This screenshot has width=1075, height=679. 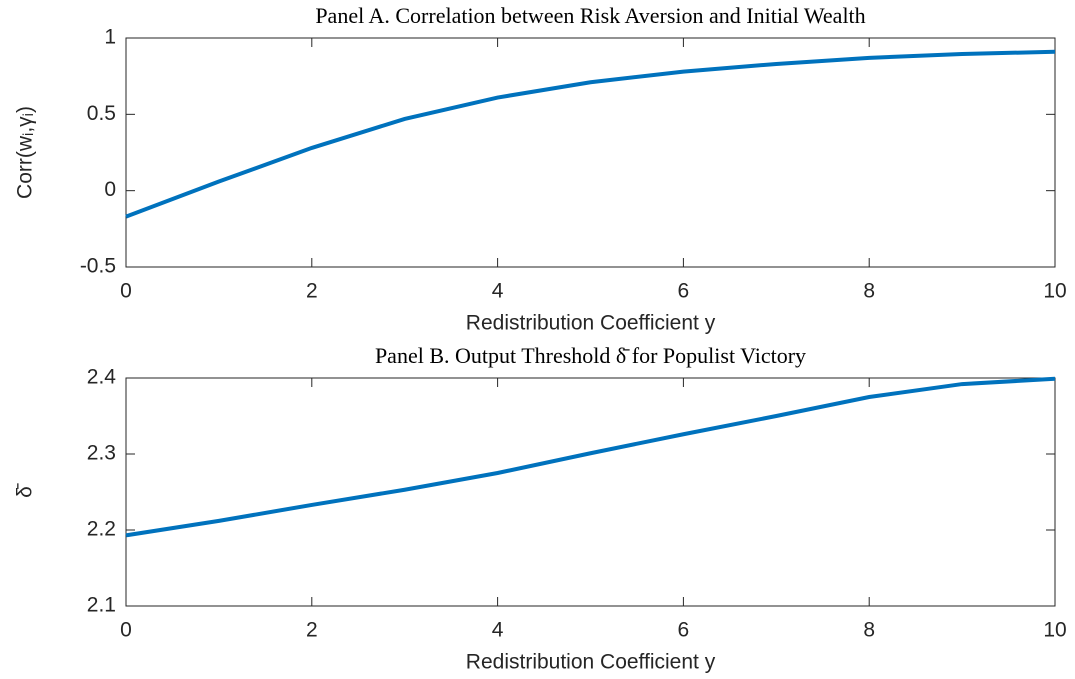 What do you see at coordinates (102, 377) in the screenshot?
I see `y-tick-label: 2.4` at bounding box center [102, 377].